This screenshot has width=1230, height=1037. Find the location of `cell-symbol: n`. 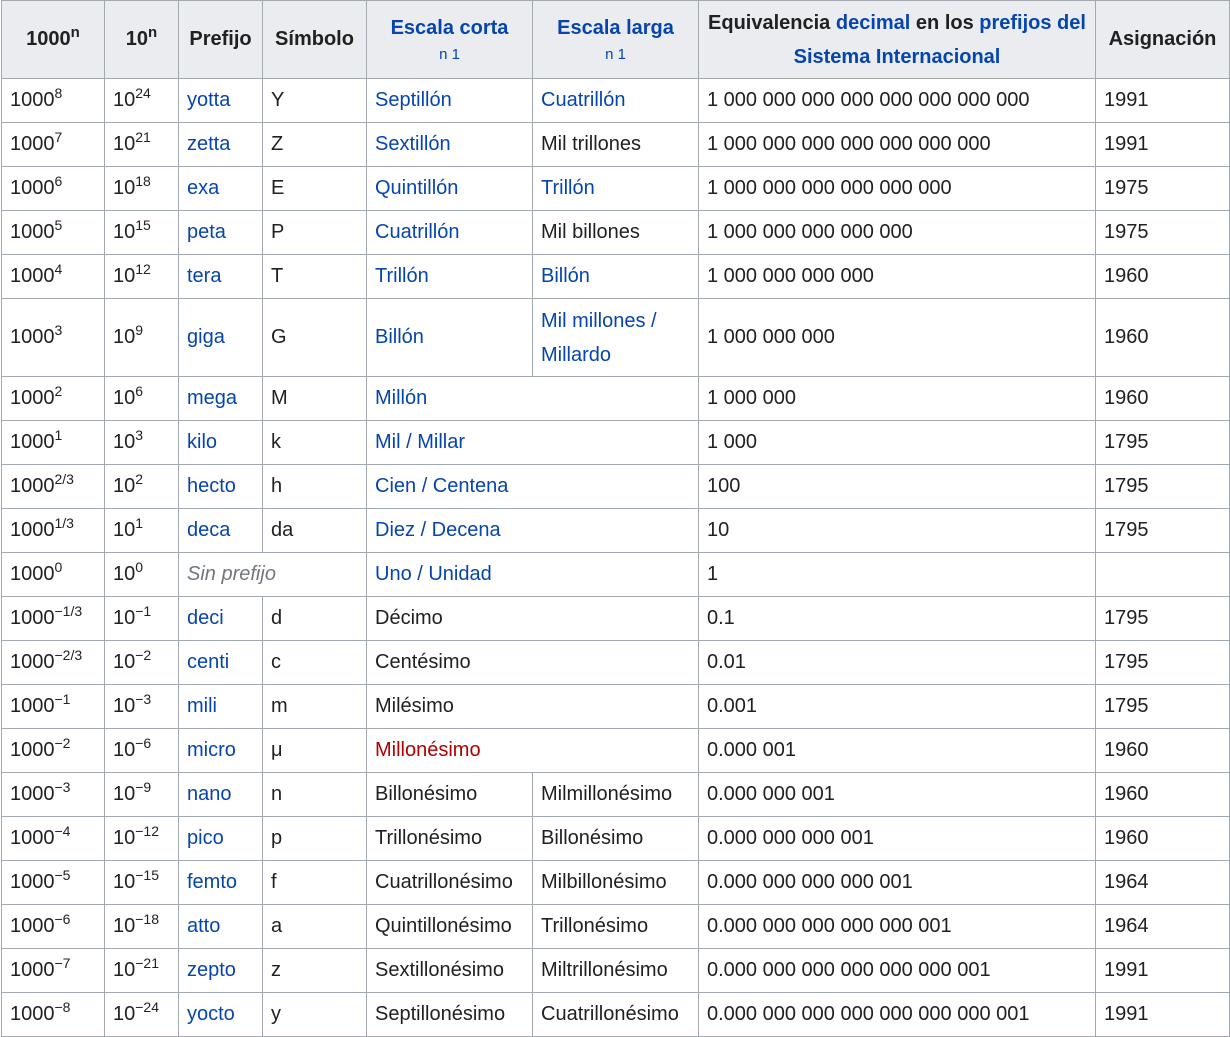

cell-symbol: n is located at coordinates (314, 794).